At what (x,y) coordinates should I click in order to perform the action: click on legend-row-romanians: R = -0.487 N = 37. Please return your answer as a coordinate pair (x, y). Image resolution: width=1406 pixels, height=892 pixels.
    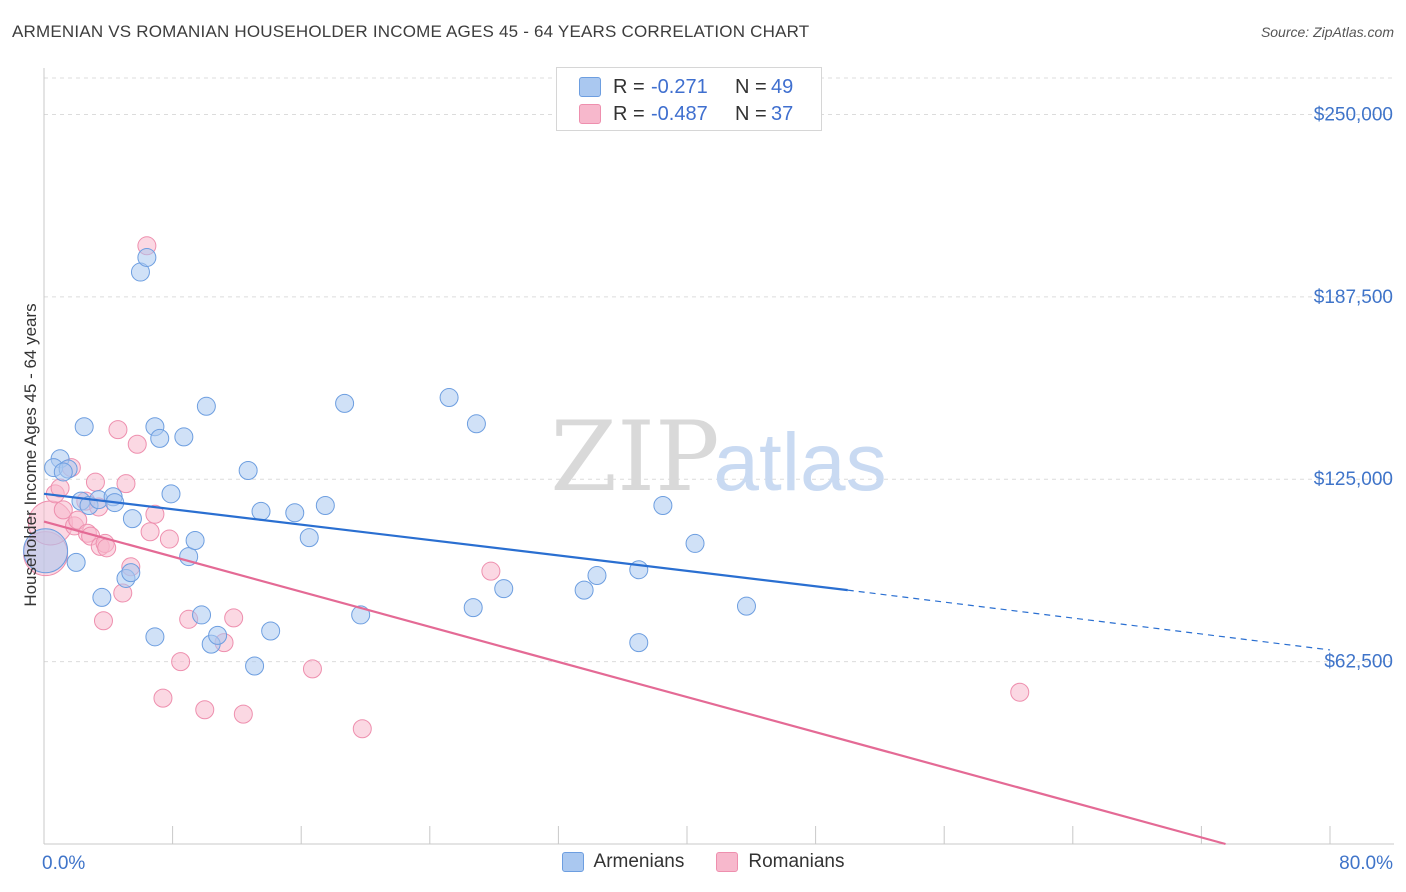
    Looking at the image, I should click on (686, 114).